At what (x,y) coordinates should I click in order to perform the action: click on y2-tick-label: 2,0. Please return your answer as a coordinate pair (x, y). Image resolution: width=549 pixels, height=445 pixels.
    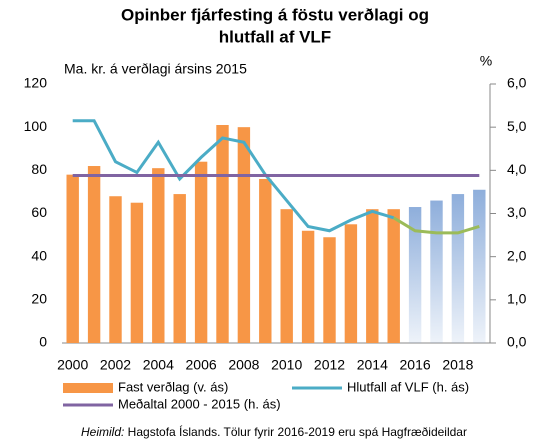
    Looking at the image, I should click on (517, 255).